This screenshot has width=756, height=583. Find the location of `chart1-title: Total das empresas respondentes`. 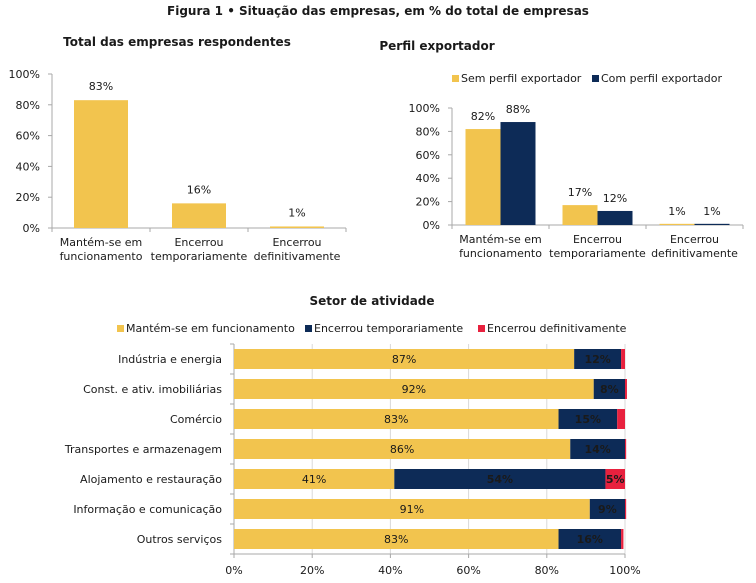

chart1-title: Total das empresas respondentes is located at coordinates (177, 42).